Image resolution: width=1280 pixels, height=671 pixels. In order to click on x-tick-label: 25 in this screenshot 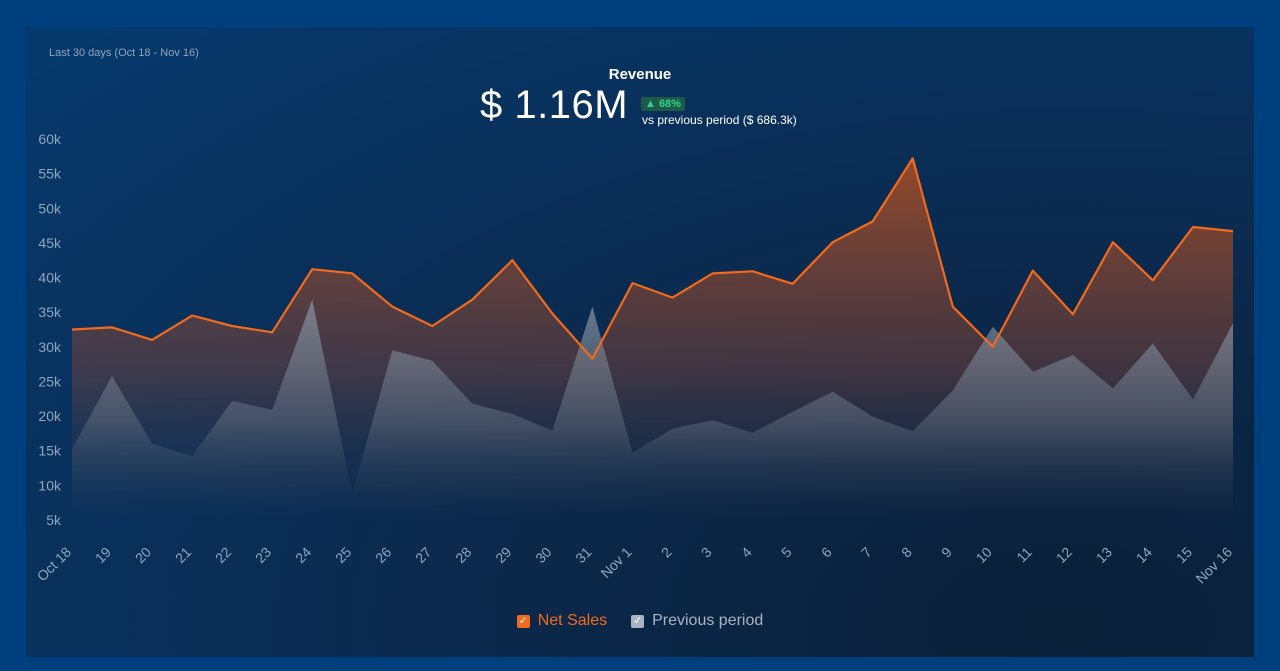, I will do `click(343, 555)`.